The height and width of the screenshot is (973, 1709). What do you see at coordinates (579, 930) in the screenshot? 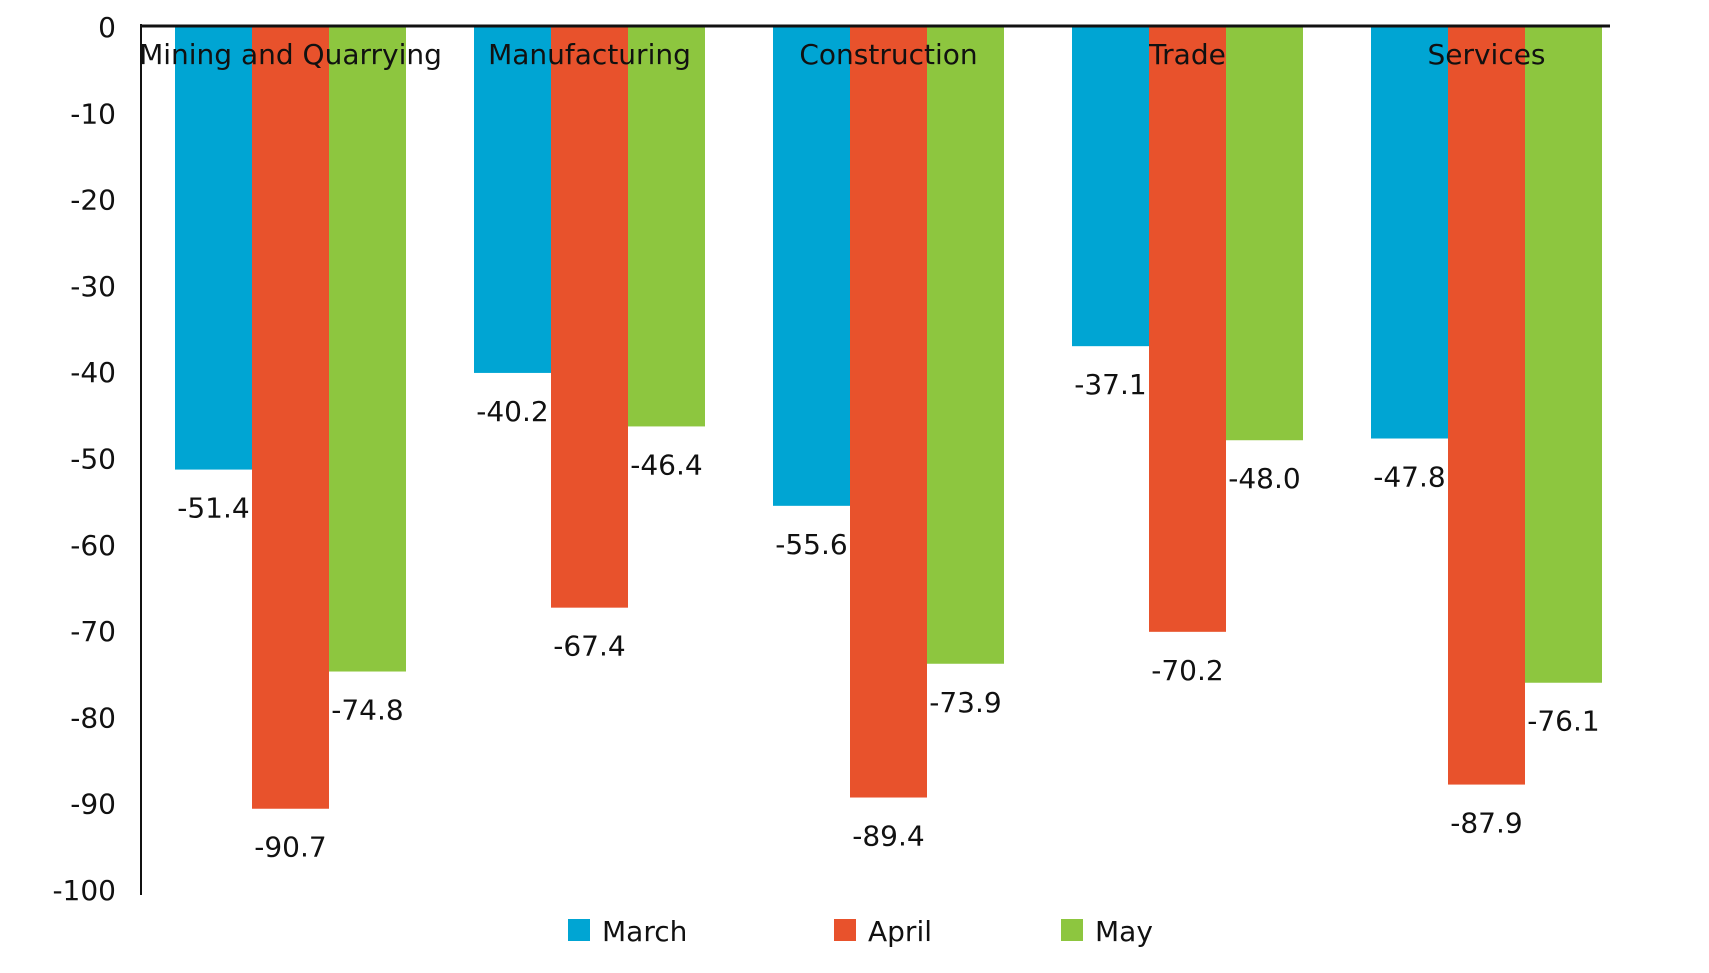
I see `legend-swatch-march` at bounding box center [579, 930].